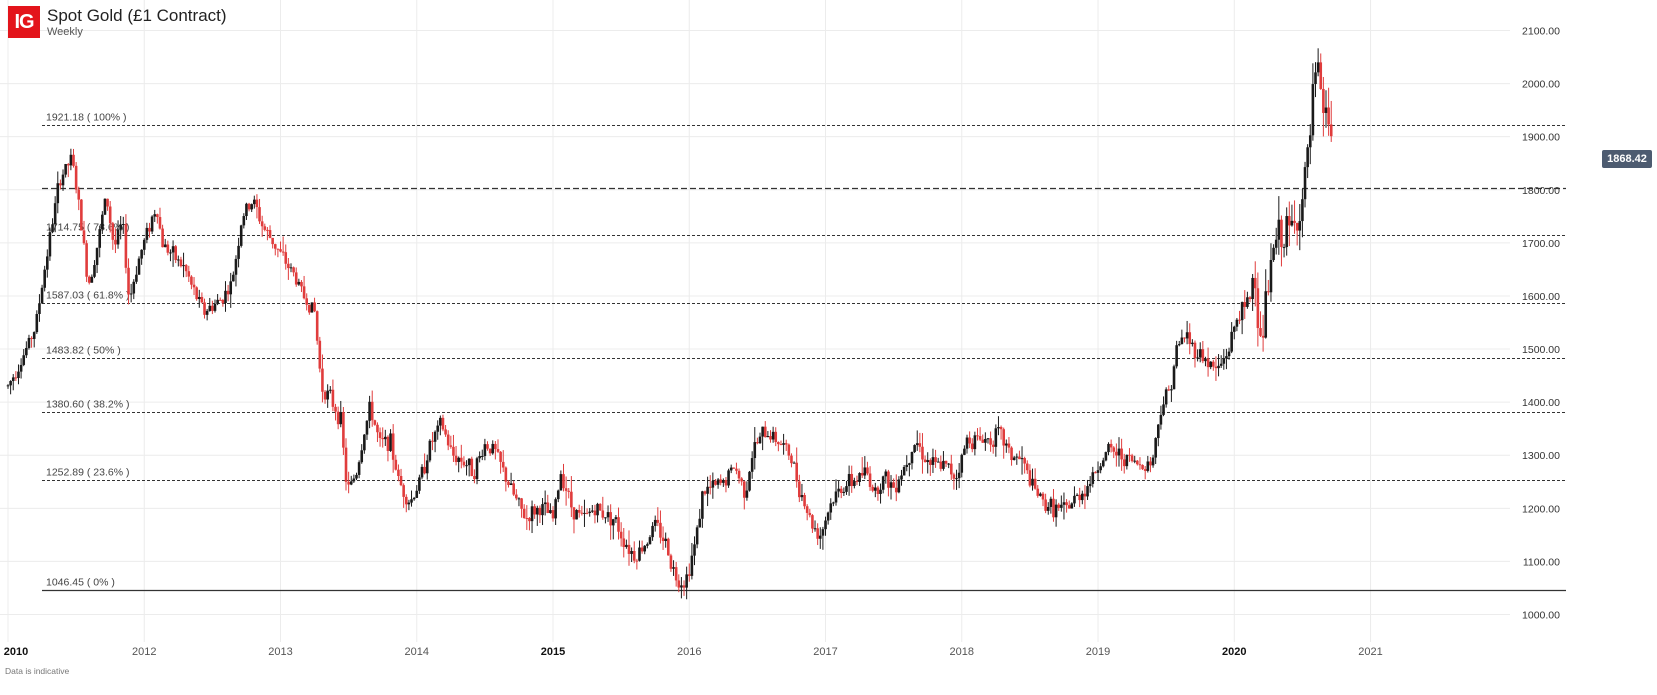  Describe the element at coordinates (24, 22) in the screenshot. I see `ig-logo: IG` at that location.